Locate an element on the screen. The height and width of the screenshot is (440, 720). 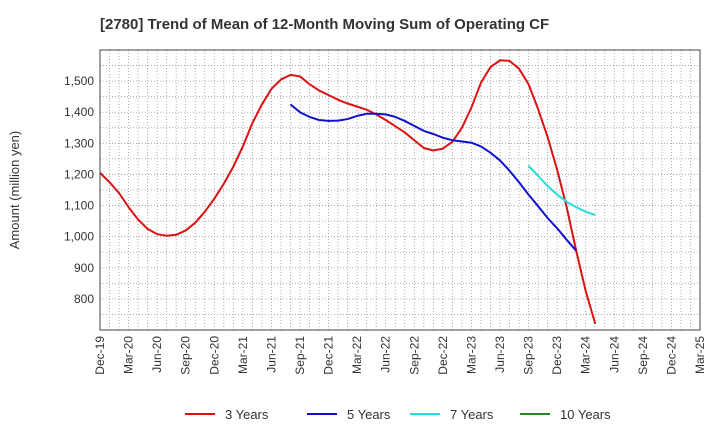
x-tick-label: Mar-23 is located at coordinates (471, 355).